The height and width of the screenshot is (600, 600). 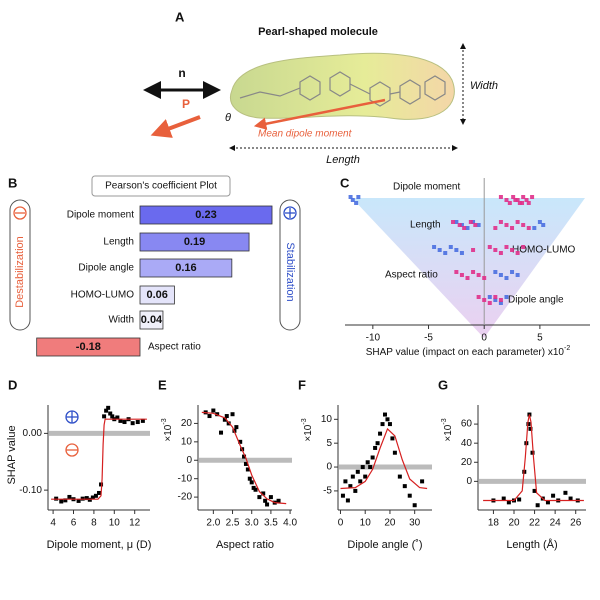 I want to click on right-pill, so click(x=290, y=265).